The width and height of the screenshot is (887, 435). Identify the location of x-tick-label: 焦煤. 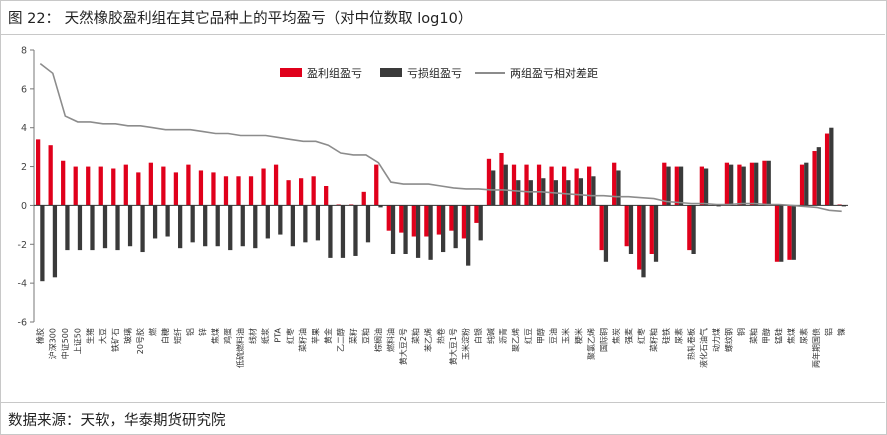
(791, 336).